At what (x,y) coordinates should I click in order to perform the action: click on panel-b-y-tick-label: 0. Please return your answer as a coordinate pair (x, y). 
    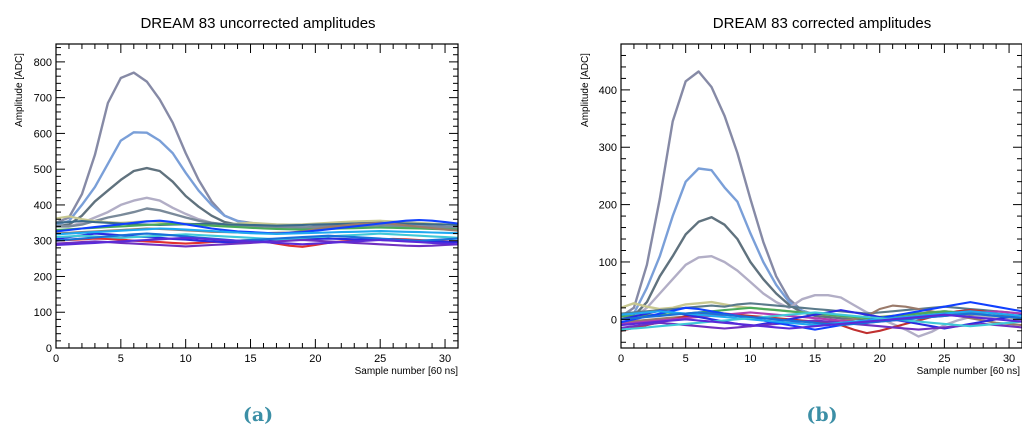
    Looking at the image, I should click on (614, 320).